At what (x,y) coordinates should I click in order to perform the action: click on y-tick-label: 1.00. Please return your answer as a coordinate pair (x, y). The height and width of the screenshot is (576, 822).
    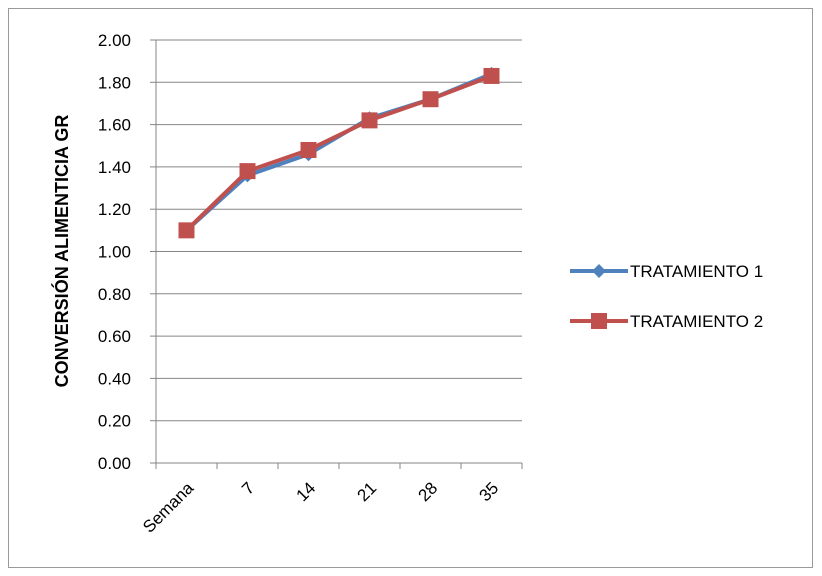
    Looking at the image, I should click on (114, 252).